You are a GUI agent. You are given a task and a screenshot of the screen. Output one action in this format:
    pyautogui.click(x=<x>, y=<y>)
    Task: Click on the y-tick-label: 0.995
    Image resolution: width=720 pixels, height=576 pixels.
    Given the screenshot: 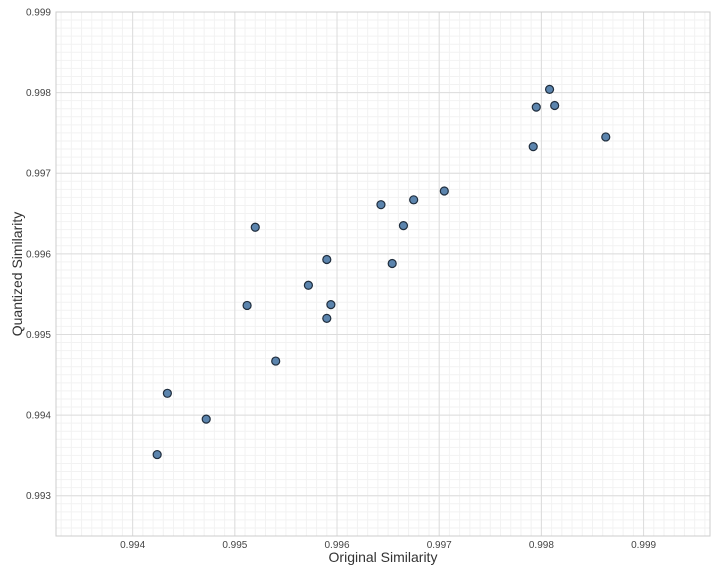 What is the action you would take?
    pyautogui.click(x=38, y=335)
    